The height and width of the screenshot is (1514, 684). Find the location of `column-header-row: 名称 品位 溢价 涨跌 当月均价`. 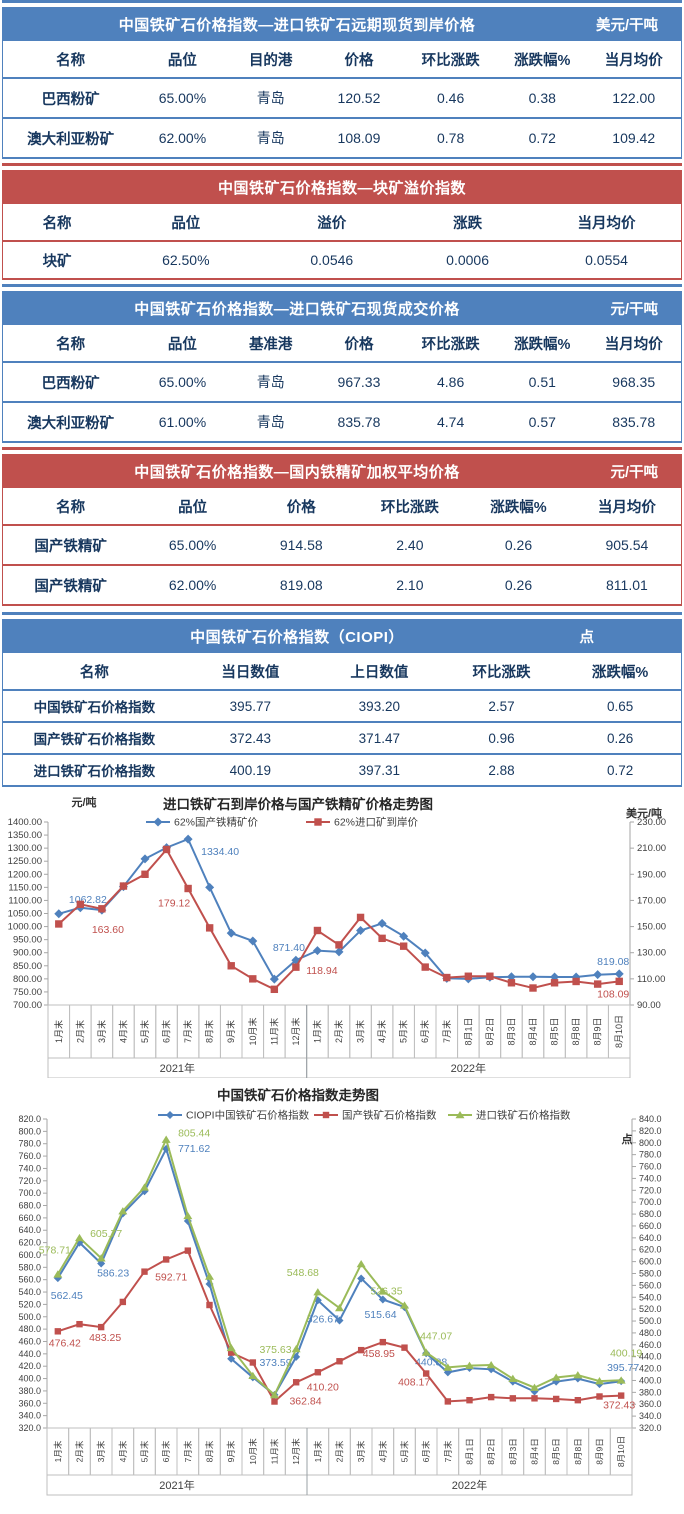

column-header-row: 名称 品位 溢价 涨跌 当月均价 is located at coordinates (342, 222).